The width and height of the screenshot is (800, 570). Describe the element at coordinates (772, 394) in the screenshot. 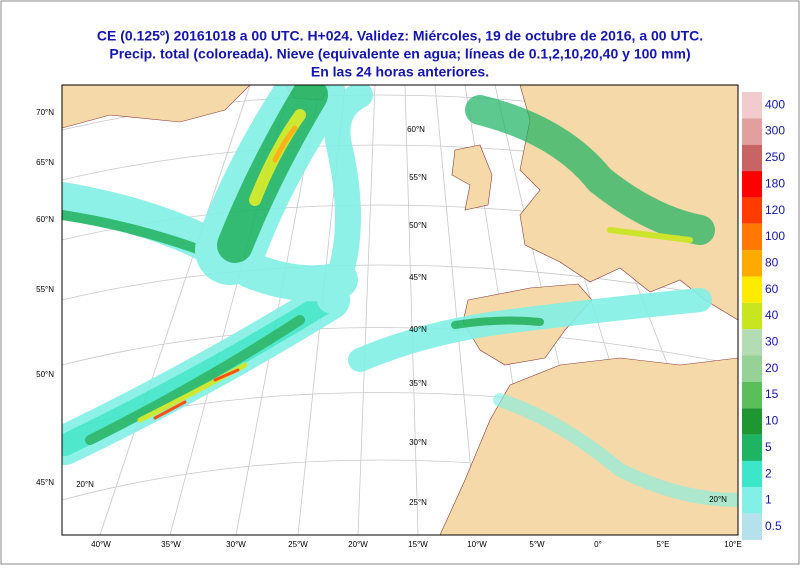

I see `legend-label: 15` at that location.